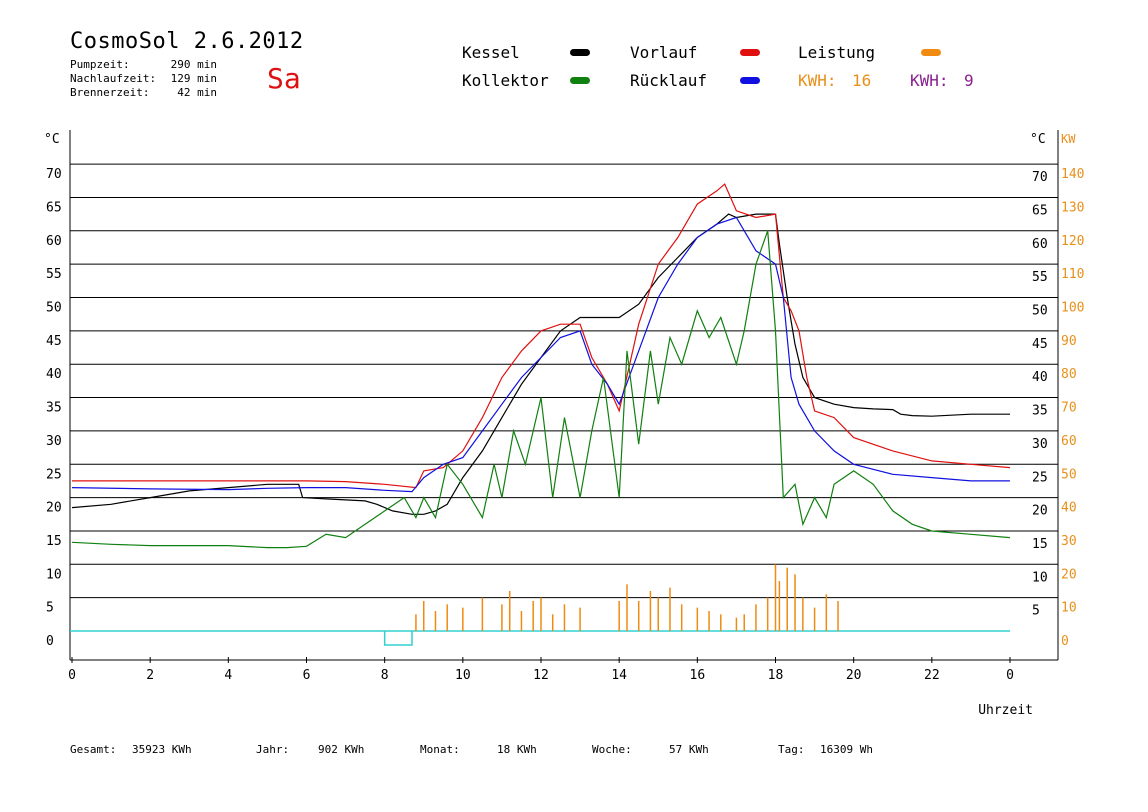  Describe the element at coordinates (398, 638) in the screenshot. I see `burner-marker` at that location.